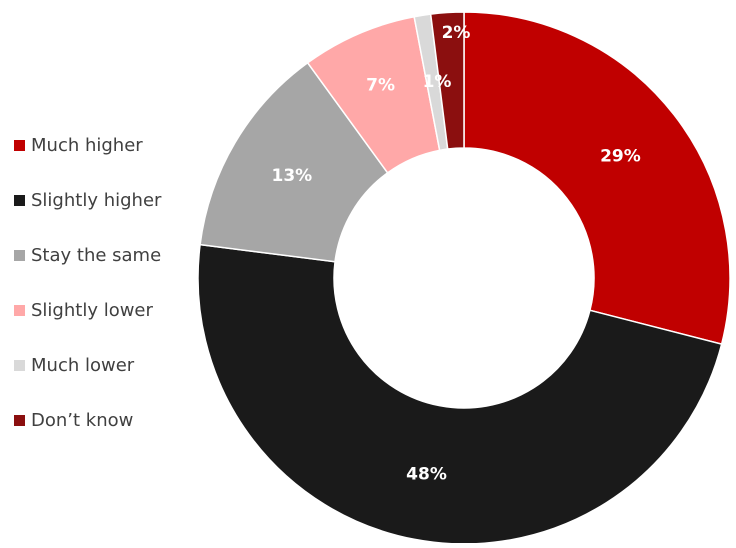  Describe the element at coordinates (456, 33) in the screenshot. I see `data-label-don-t-know: 2%` at that location.